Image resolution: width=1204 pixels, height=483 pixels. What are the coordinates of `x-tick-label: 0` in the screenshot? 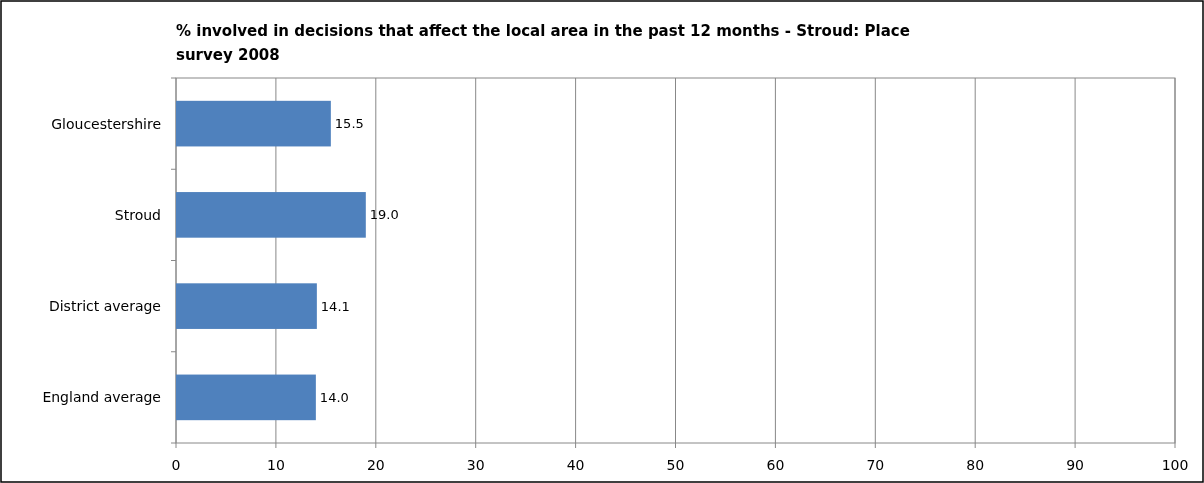 It's located at (176, 465).